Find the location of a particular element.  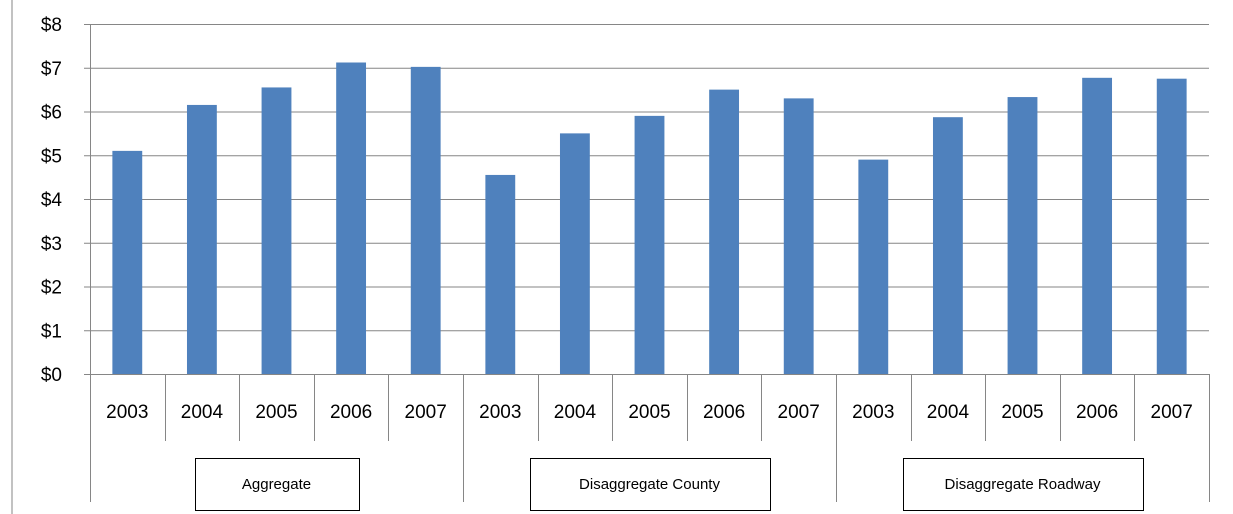

group-label: Aggregate is located at coordinates (276, 484).